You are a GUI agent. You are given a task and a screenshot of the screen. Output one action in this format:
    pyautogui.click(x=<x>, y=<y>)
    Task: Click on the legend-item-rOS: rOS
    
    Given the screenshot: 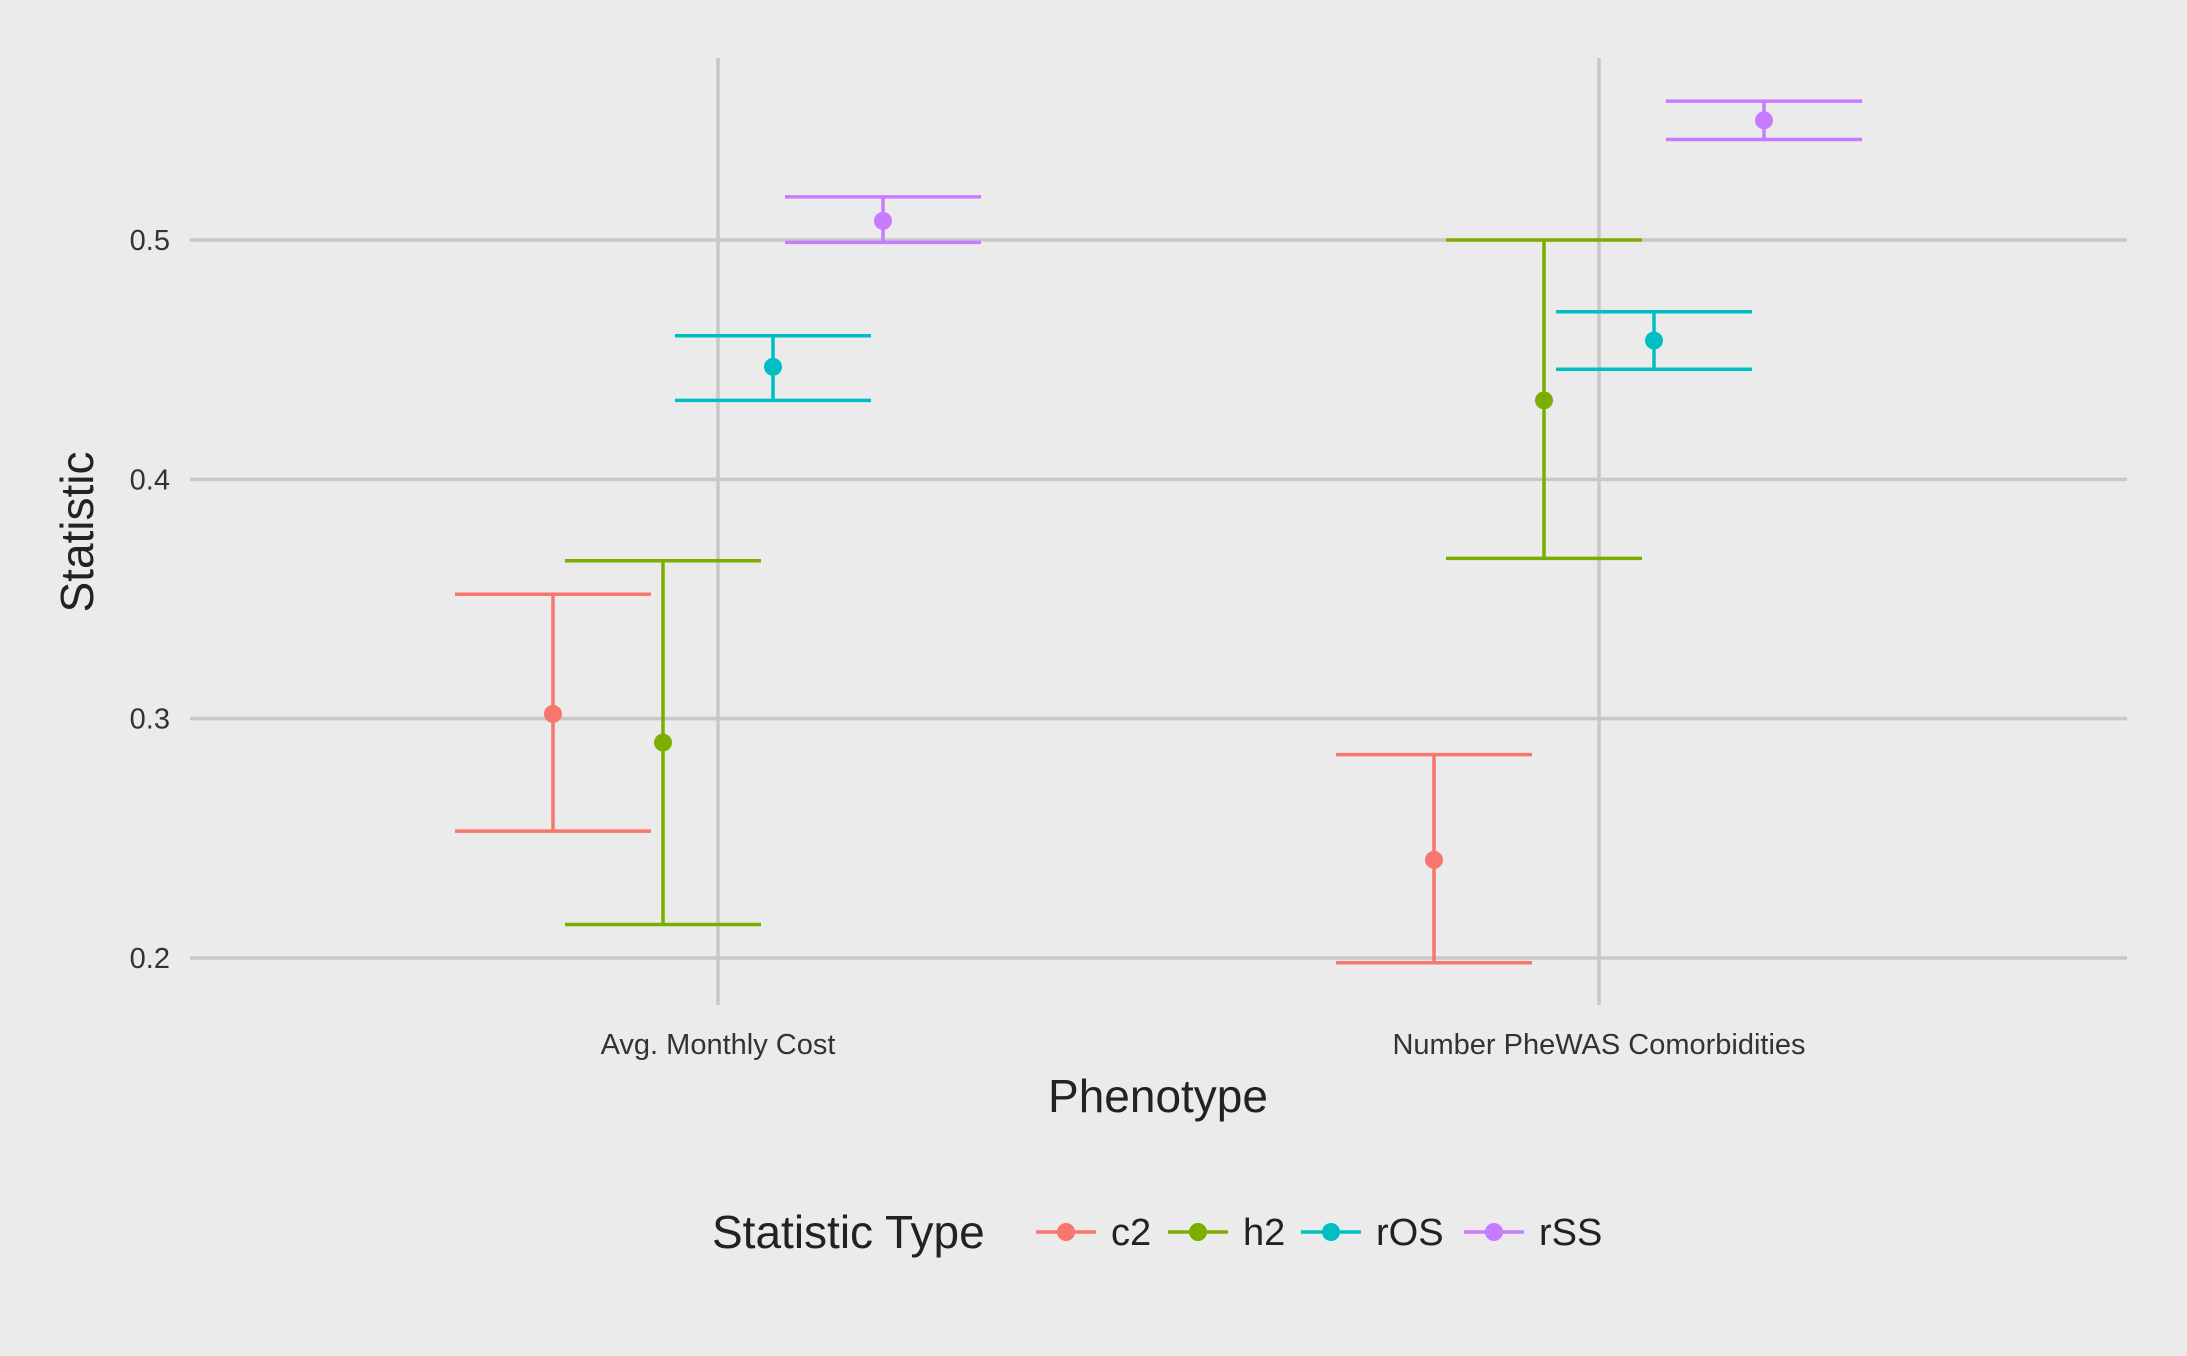 What is the action you would take?
    pyautogui.click(x=1372, y=1233)
    